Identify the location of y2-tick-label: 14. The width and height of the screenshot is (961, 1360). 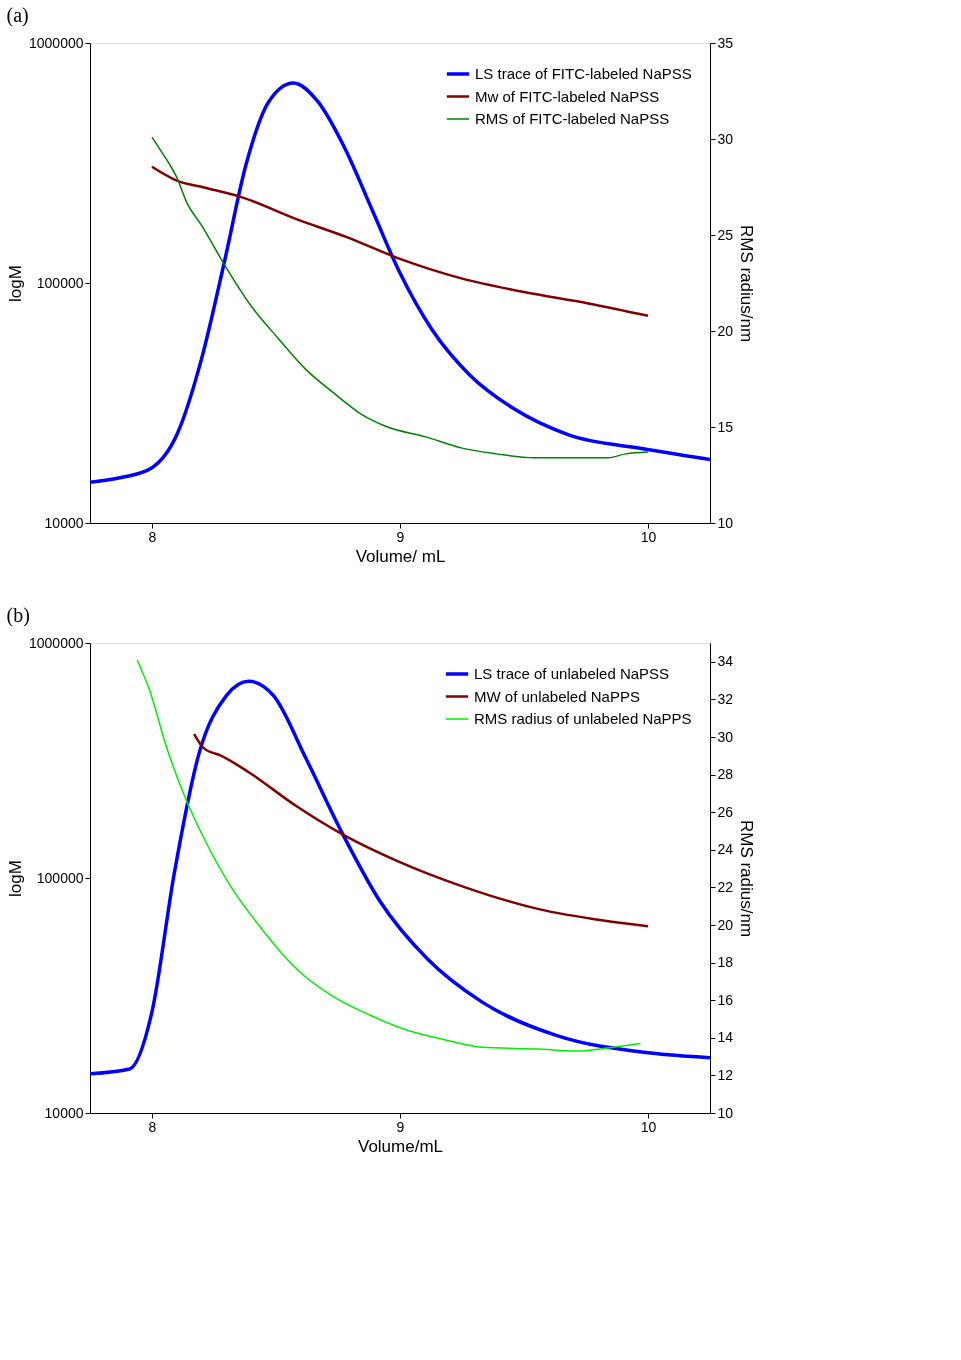
(725, 1037).